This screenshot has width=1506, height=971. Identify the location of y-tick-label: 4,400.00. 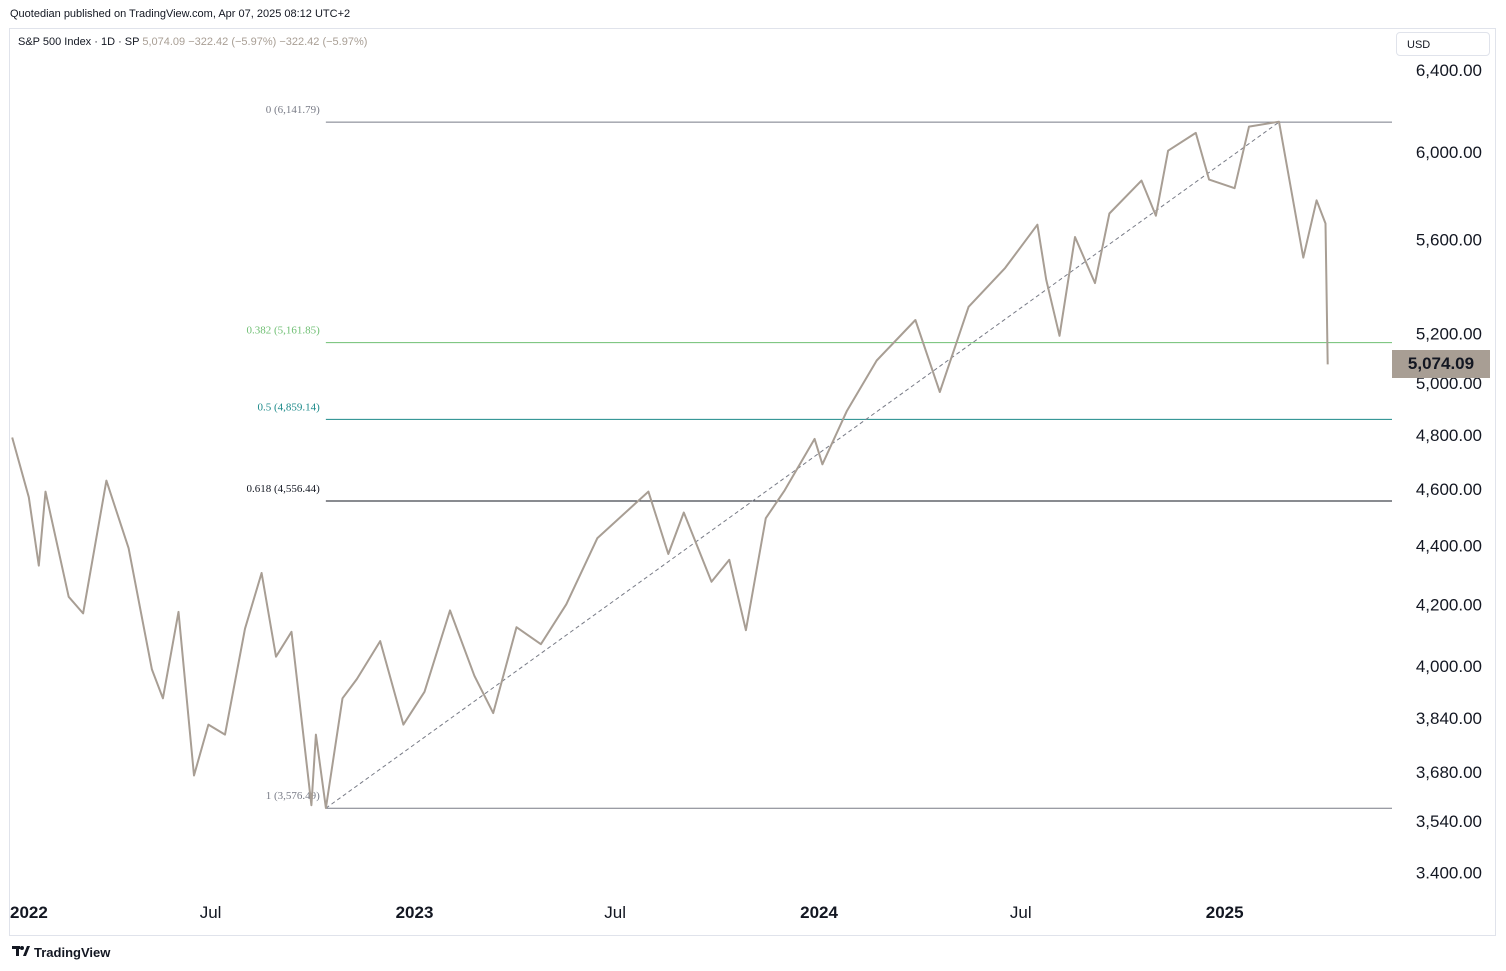
(1449, 545).